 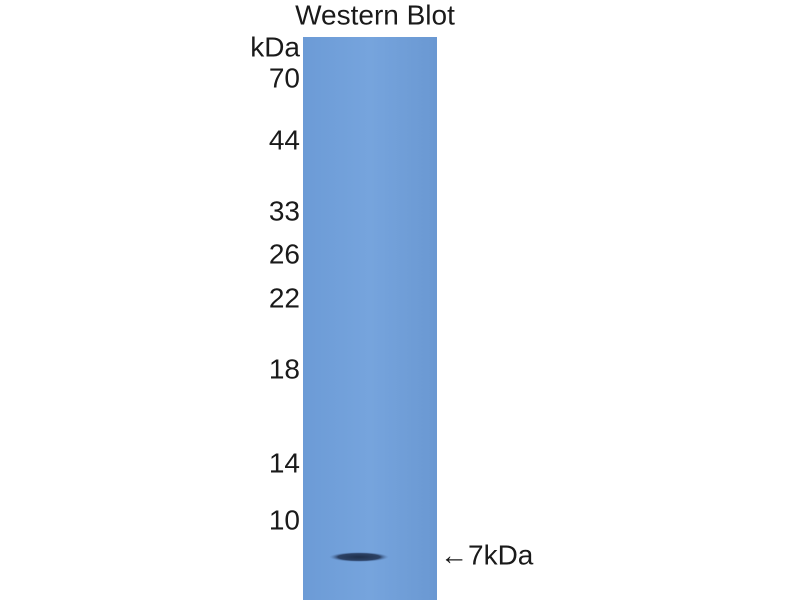 What do you see at coordinates (284, 77) in the screenshot?
I see `marker-label: 70` at bounding box center [284, 77].